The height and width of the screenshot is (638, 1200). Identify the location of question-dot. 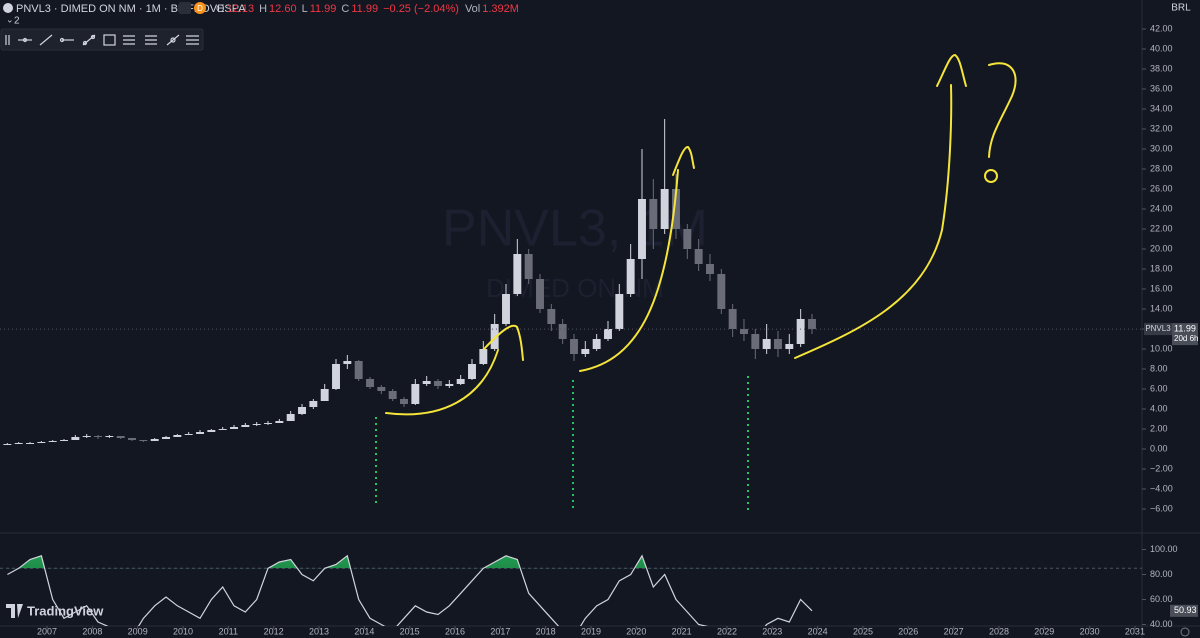
(991, 176).